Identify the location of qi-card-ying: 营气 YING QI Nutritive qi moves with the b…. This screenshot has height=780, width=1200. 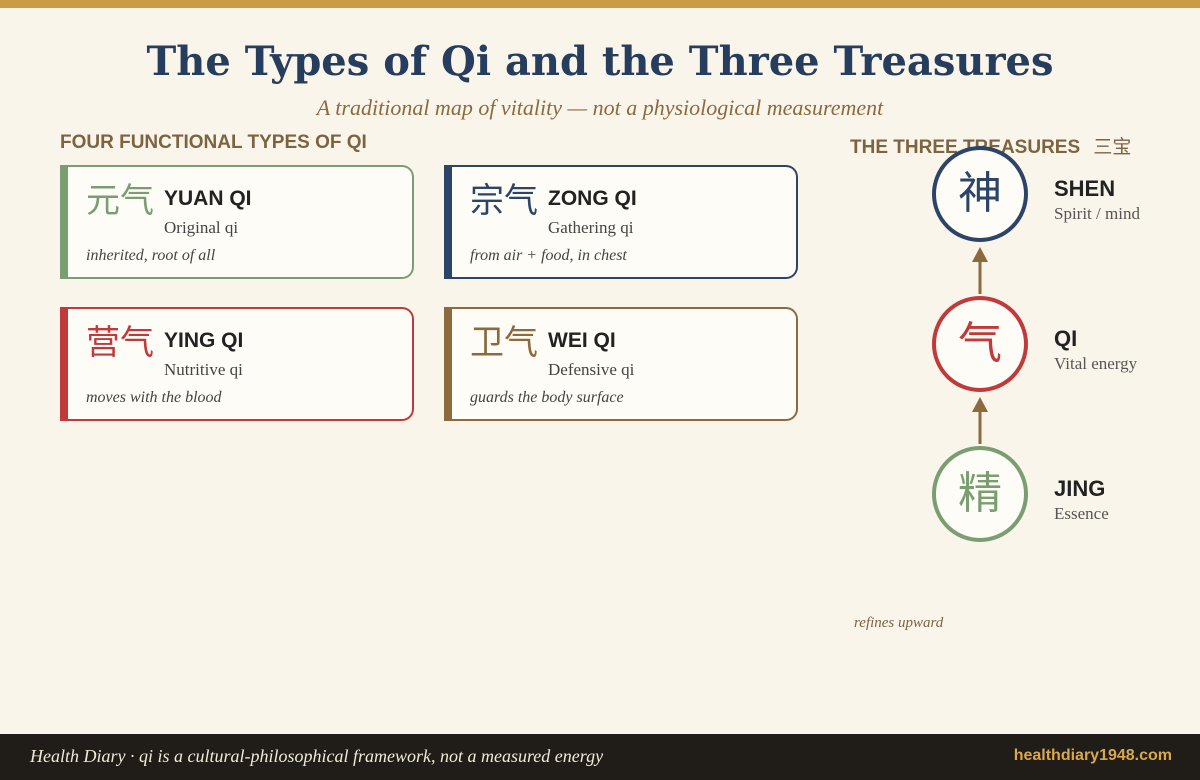
(237, 364).